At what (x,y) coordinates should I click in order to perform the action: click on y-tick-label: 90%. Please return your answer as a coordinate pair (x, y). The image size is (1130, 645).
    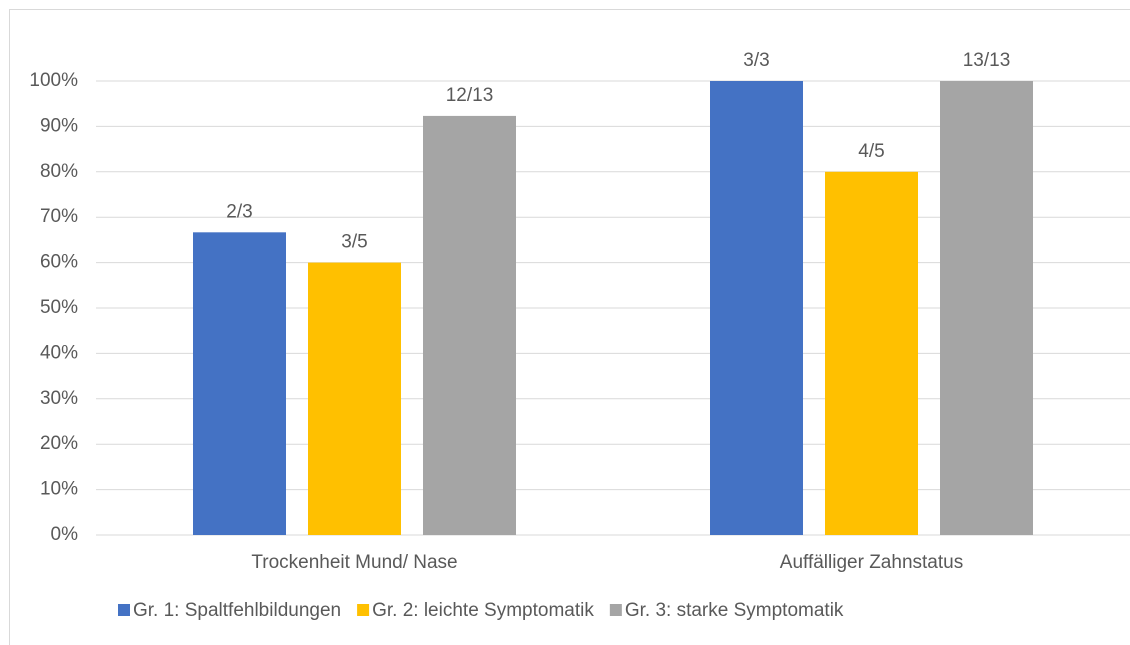
    Looking at the image, I should click on (59, 125).